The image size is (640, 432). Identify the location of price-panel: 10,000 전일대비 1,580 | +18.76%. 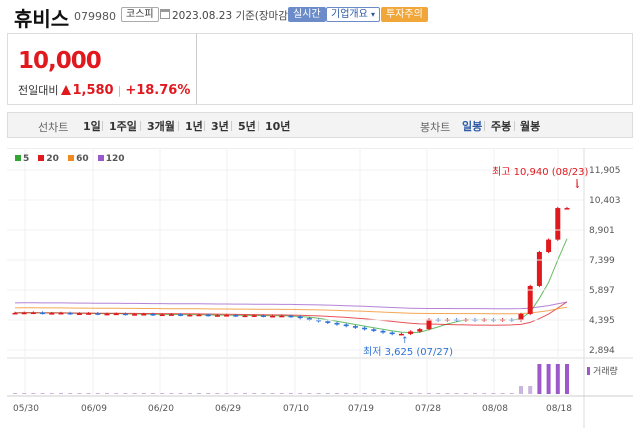
(102, 69).